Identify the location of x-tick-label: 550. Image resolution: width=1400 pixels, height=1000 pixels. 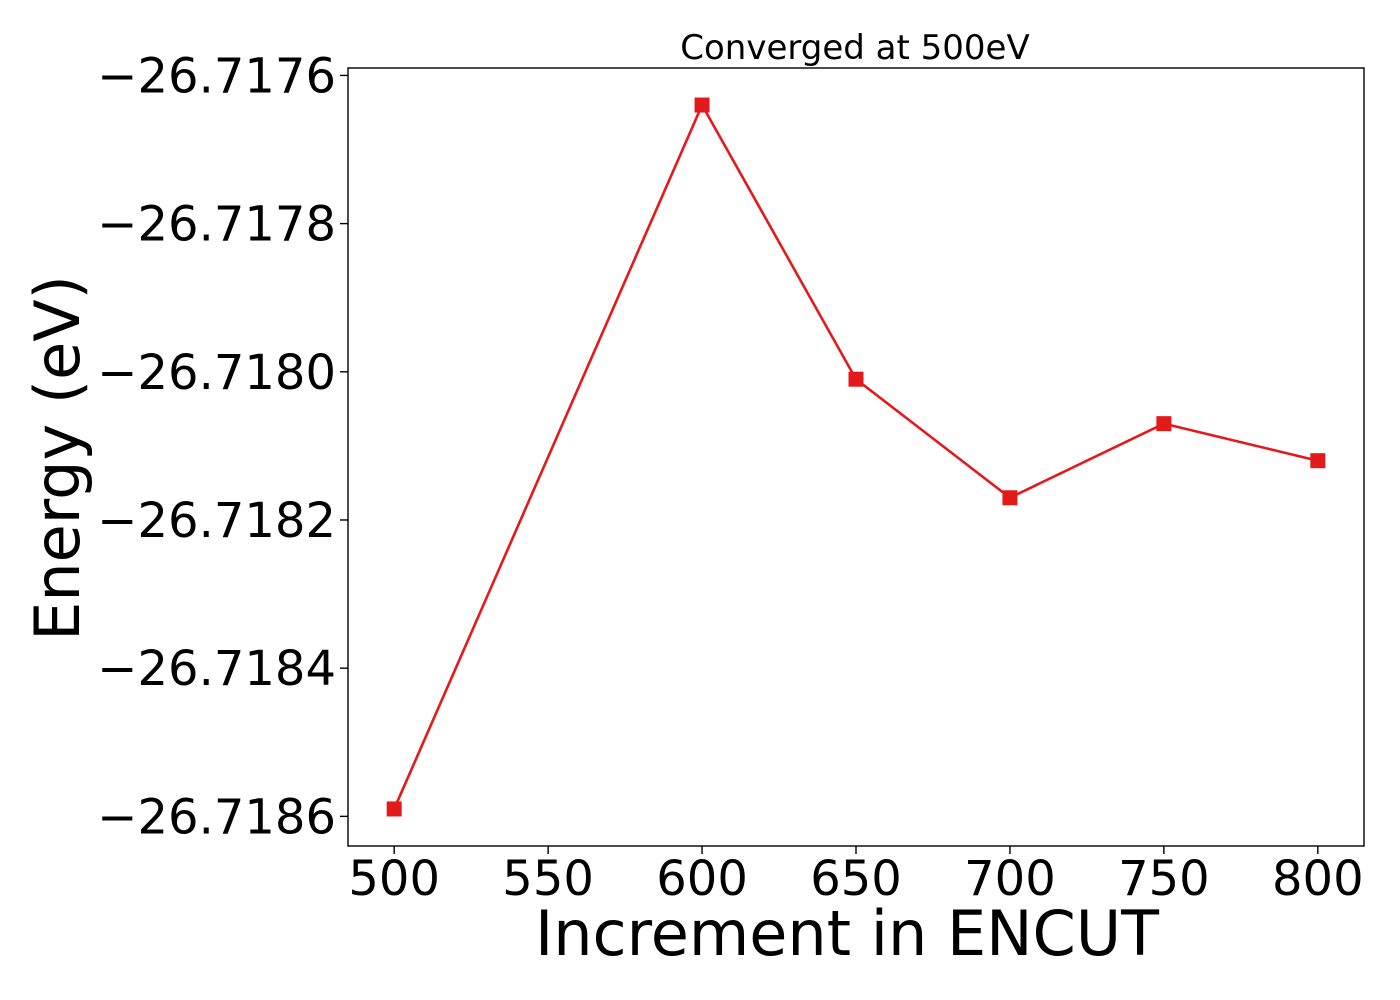
(548, 879).